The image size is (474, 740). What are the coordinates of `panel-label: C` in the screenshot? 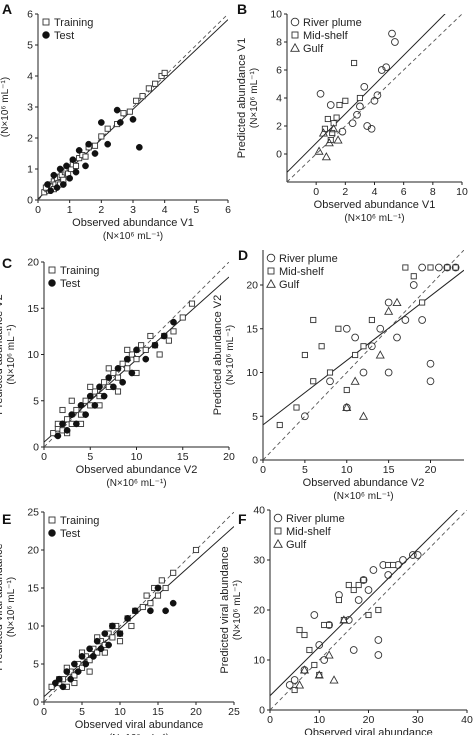 It's located at (7, 263).